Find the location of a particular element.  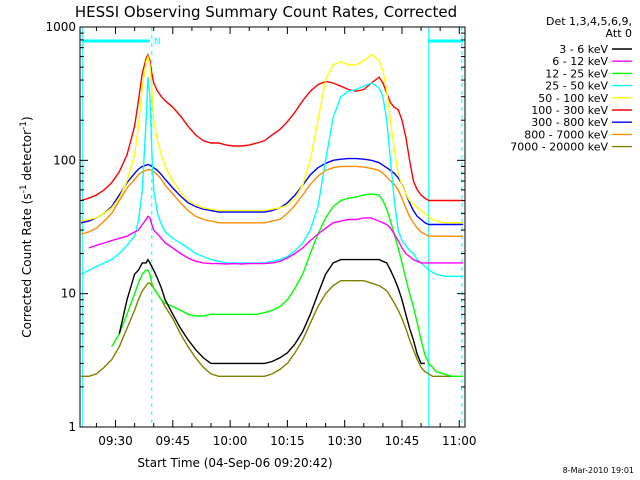

legend-label: 300 - 800 keV is located at coordinates (569, 122).